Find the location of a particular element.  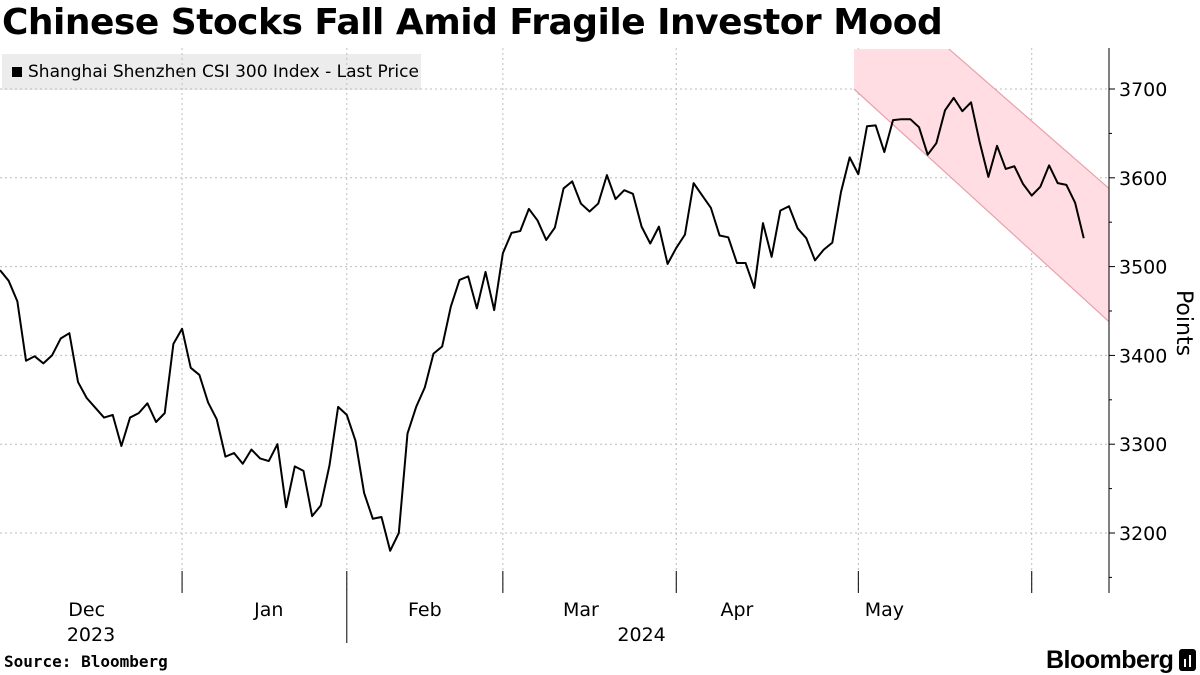

bloomberg-terminal-icon is located at coordinates (1187, 660).